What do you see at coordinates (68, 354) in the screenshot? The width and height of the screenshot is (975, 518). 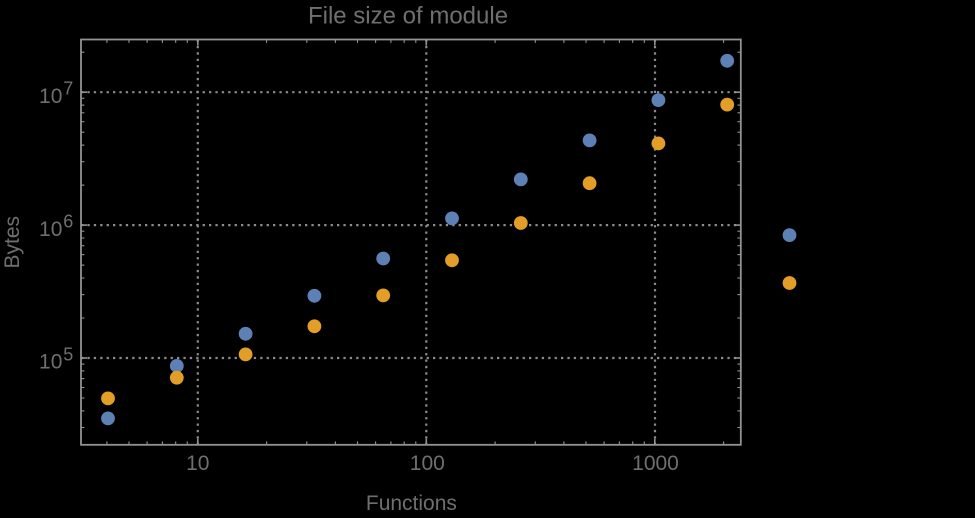 I see `svg-text: 5` at bounding box center [68, 354].